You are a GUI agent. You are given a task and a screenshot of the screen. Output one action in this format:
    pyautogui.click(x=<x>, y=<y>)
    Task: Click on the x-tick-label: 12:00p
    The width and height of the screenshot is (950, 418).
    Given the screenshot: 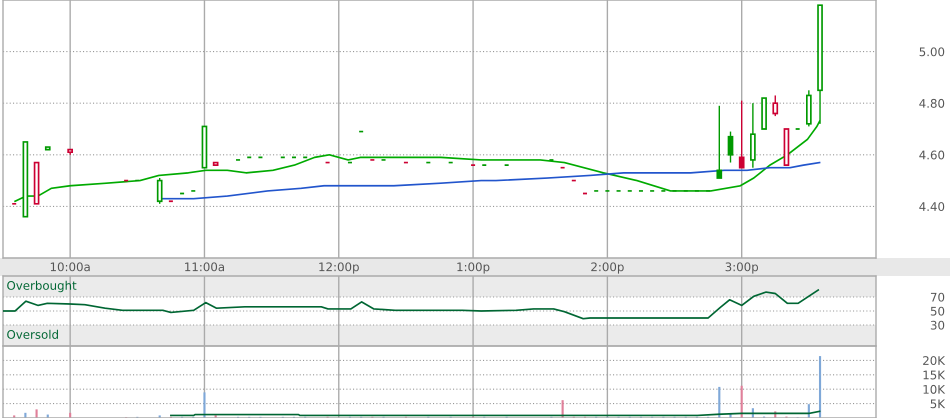 What is the action you would take?
    pyautogui.click(x=339, y=268)
    